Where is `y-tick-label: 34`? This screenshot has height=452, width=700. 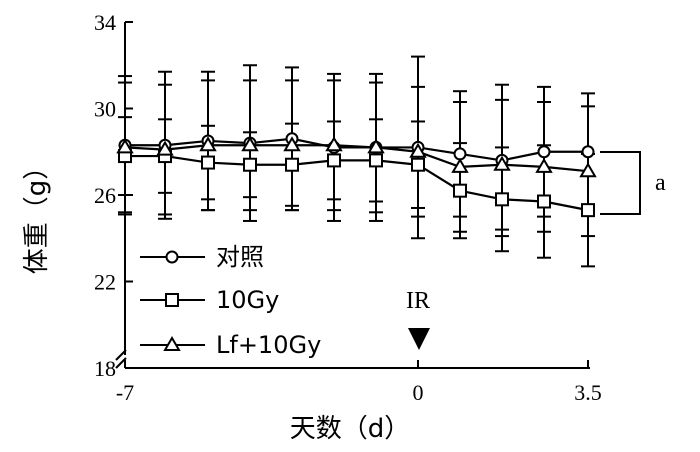
y-tick-label: 34 is located at coordinates (105, 22).